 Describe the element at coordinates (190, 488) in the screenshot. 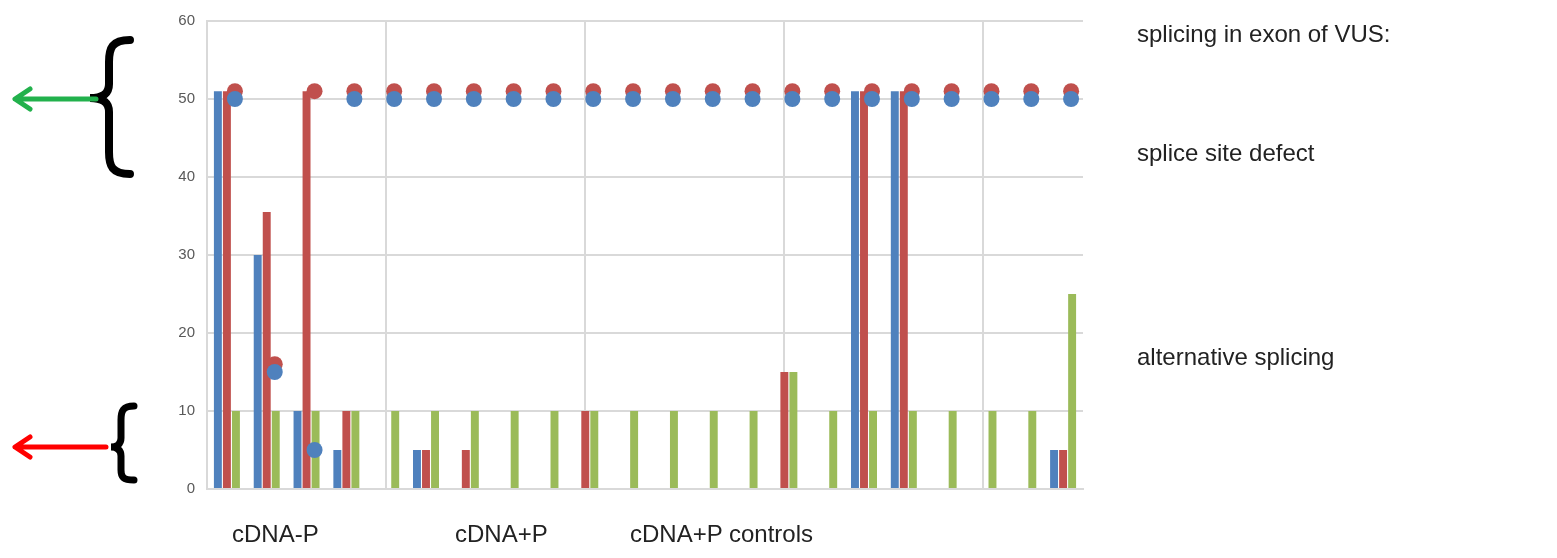

I see `y-tick-label: 0` at that location.